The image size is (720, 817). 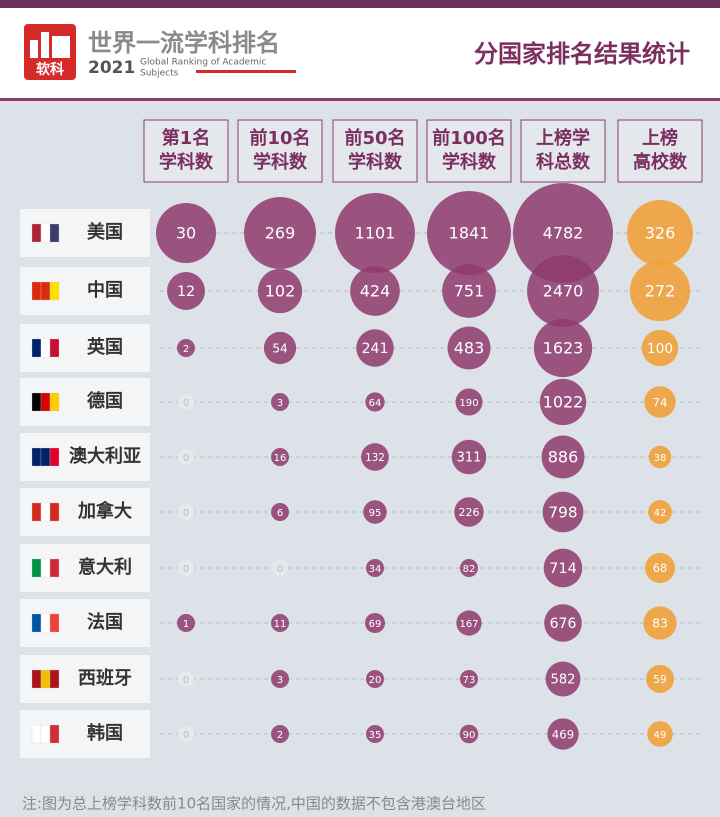 What do you see at coordinates (469, 735) in the screenshot?
I see `bubble-label: 90` at bounding box center [469, 735].